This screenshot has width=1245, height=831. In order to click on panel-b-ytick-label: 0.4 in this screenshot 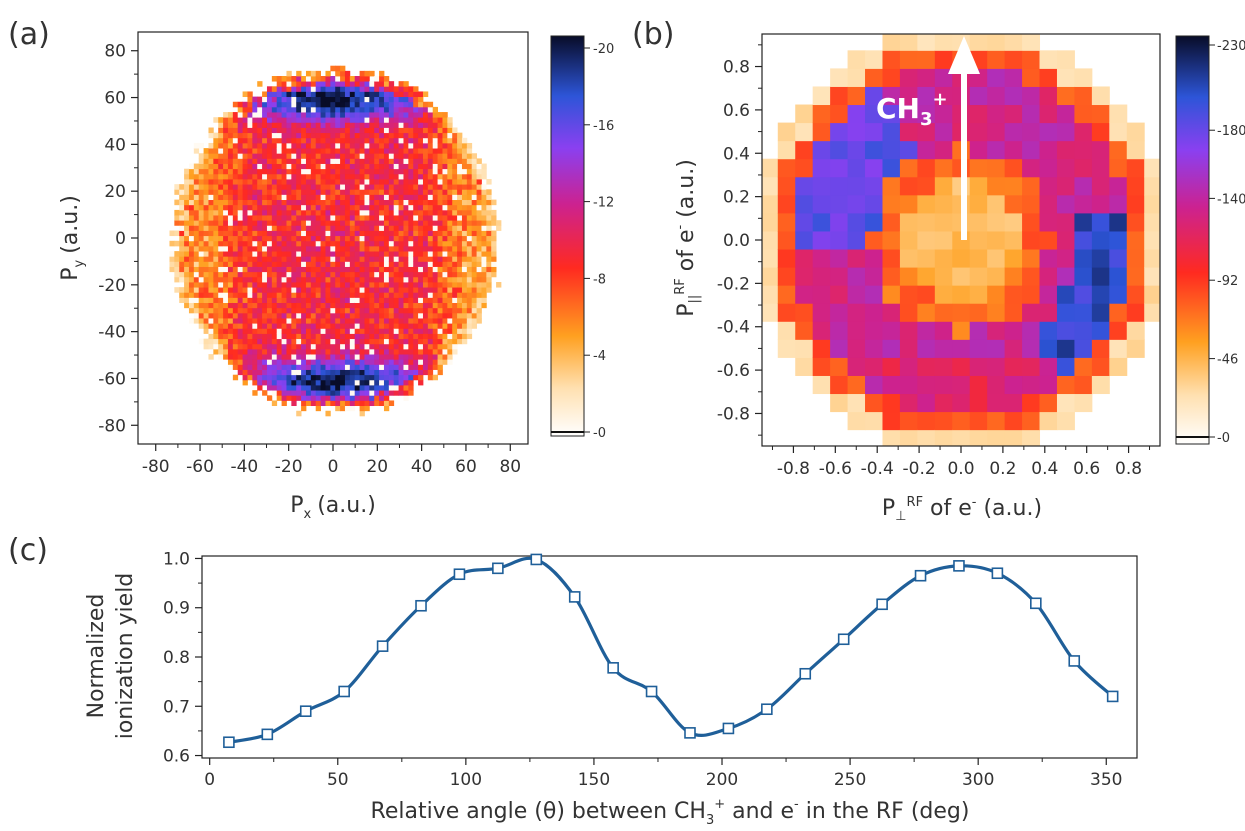, I will do `click(736, 154)`.